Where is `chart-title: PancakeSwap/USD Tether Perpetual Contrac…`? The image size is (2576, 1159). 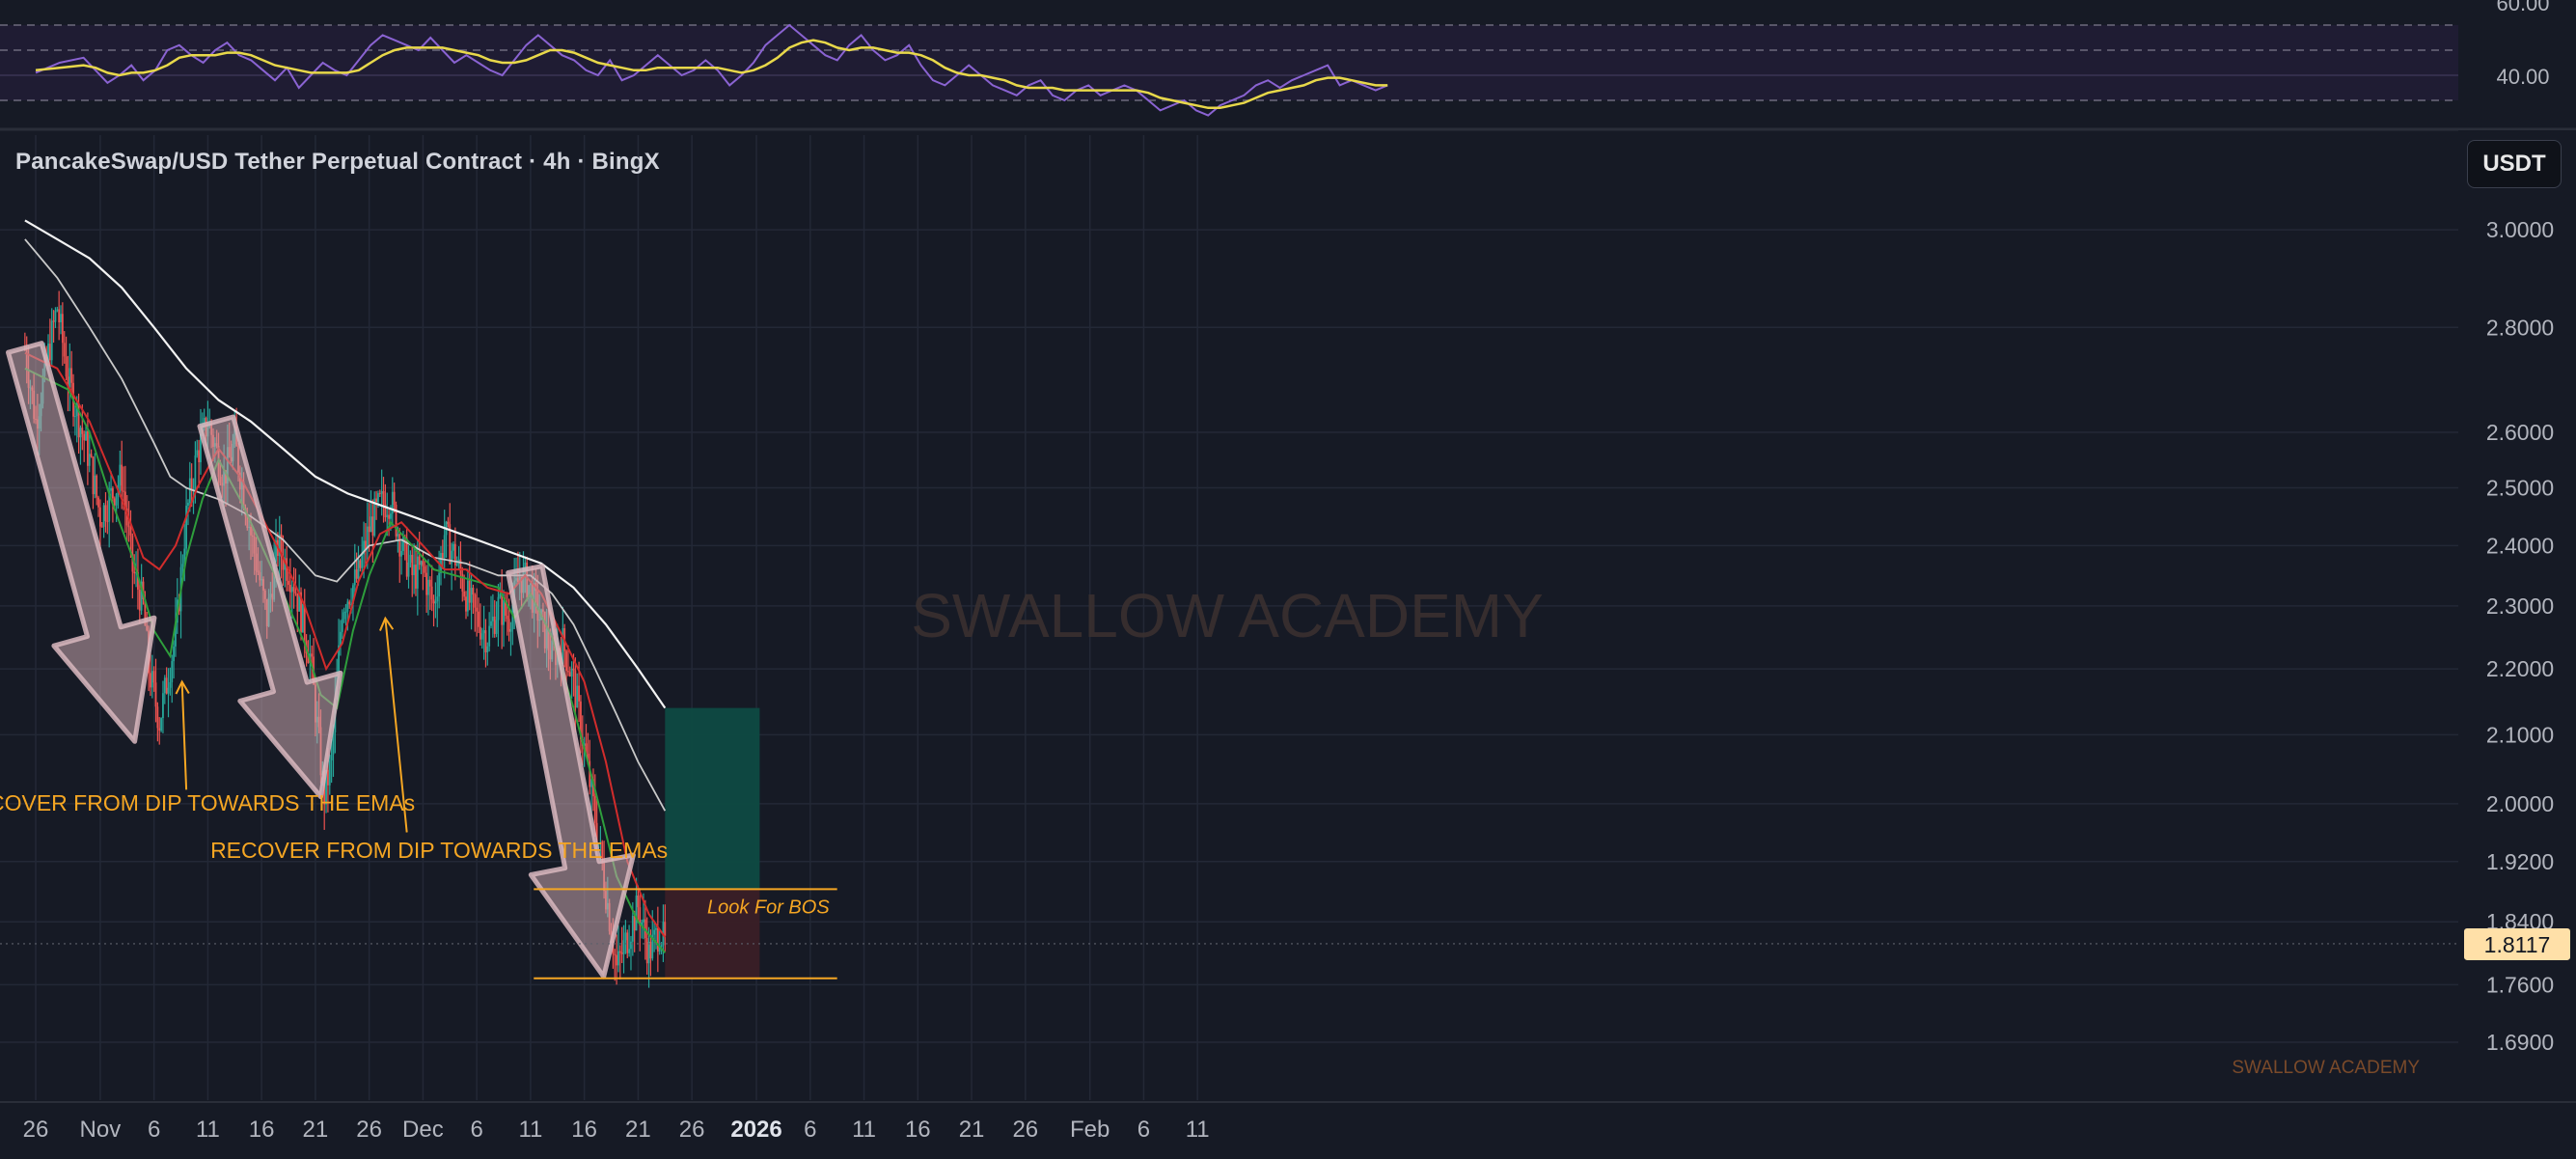 chart-title: PancakeSwap/USD Tether Perpetual Contrac… is located at coordinates (338, 162).